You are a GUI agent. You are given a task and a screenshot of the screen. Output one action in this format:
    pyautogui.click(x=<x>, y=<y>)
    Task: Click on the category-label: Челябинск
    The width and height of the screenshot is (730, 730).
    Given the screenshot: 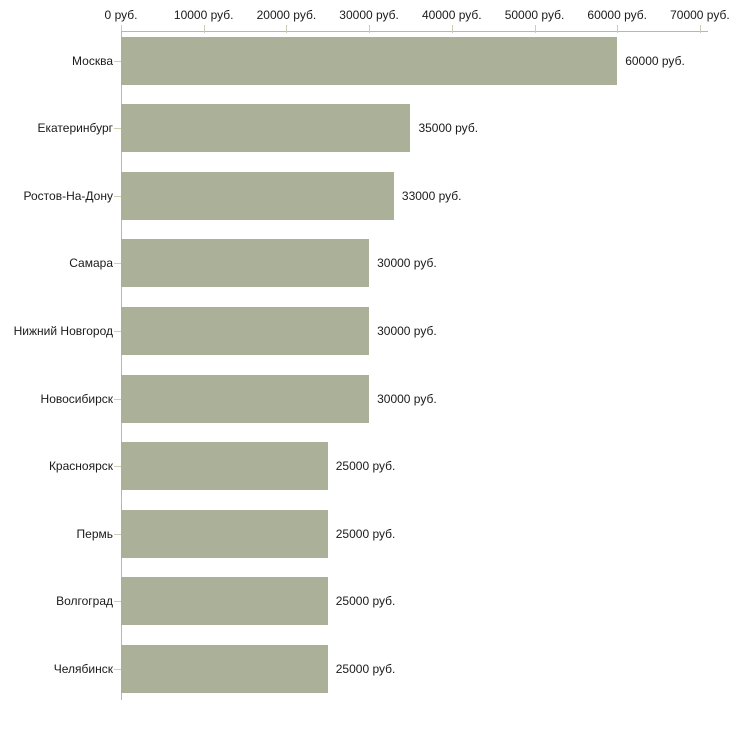 What is the action you would take?
    pyautogui.click(x=83, y=668)
    